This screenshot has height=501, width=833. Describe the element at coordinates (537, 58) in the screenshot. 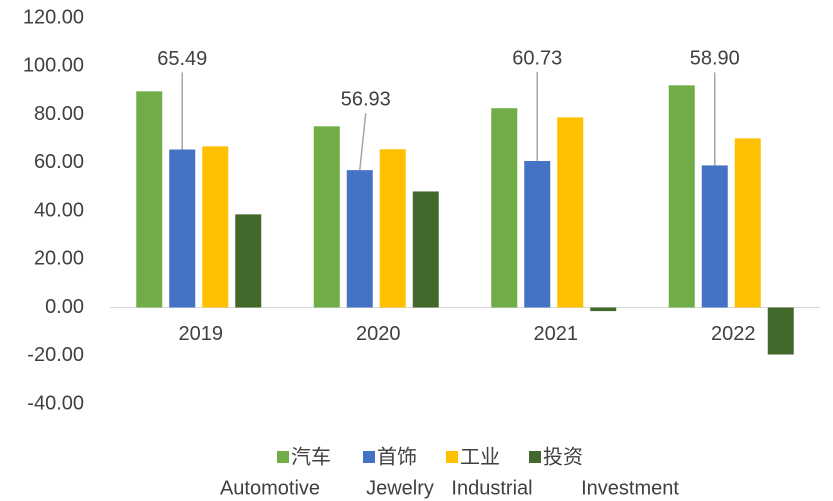

I see `data-label: 60.73` at that location.